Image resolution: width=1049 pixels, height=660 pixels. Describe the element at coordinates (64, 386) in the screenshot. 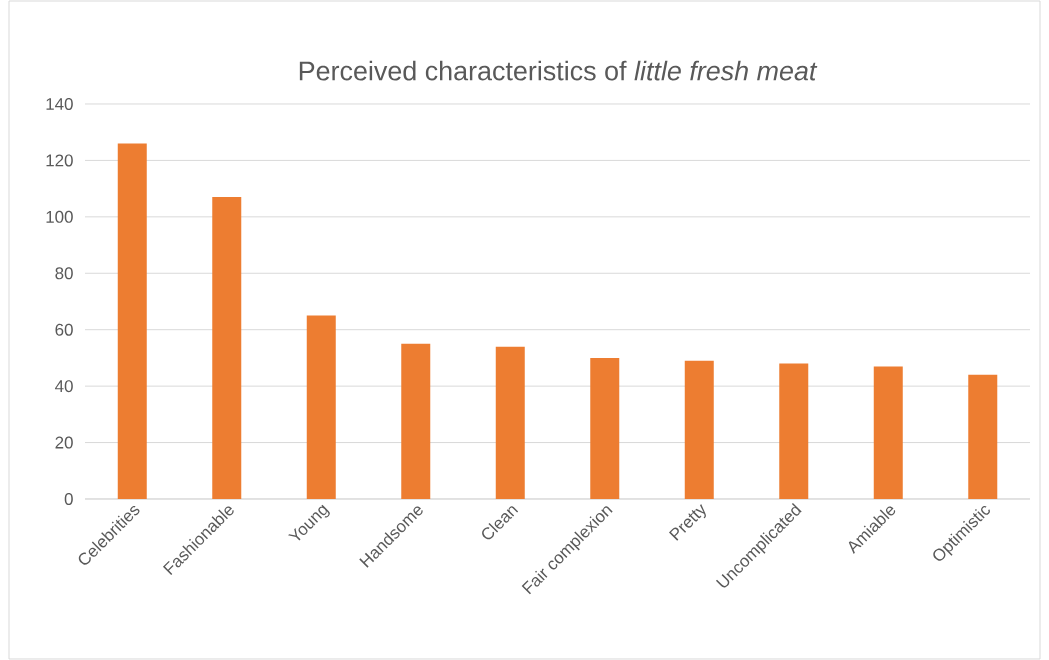

I see `y-tick-label: 40` at that location.